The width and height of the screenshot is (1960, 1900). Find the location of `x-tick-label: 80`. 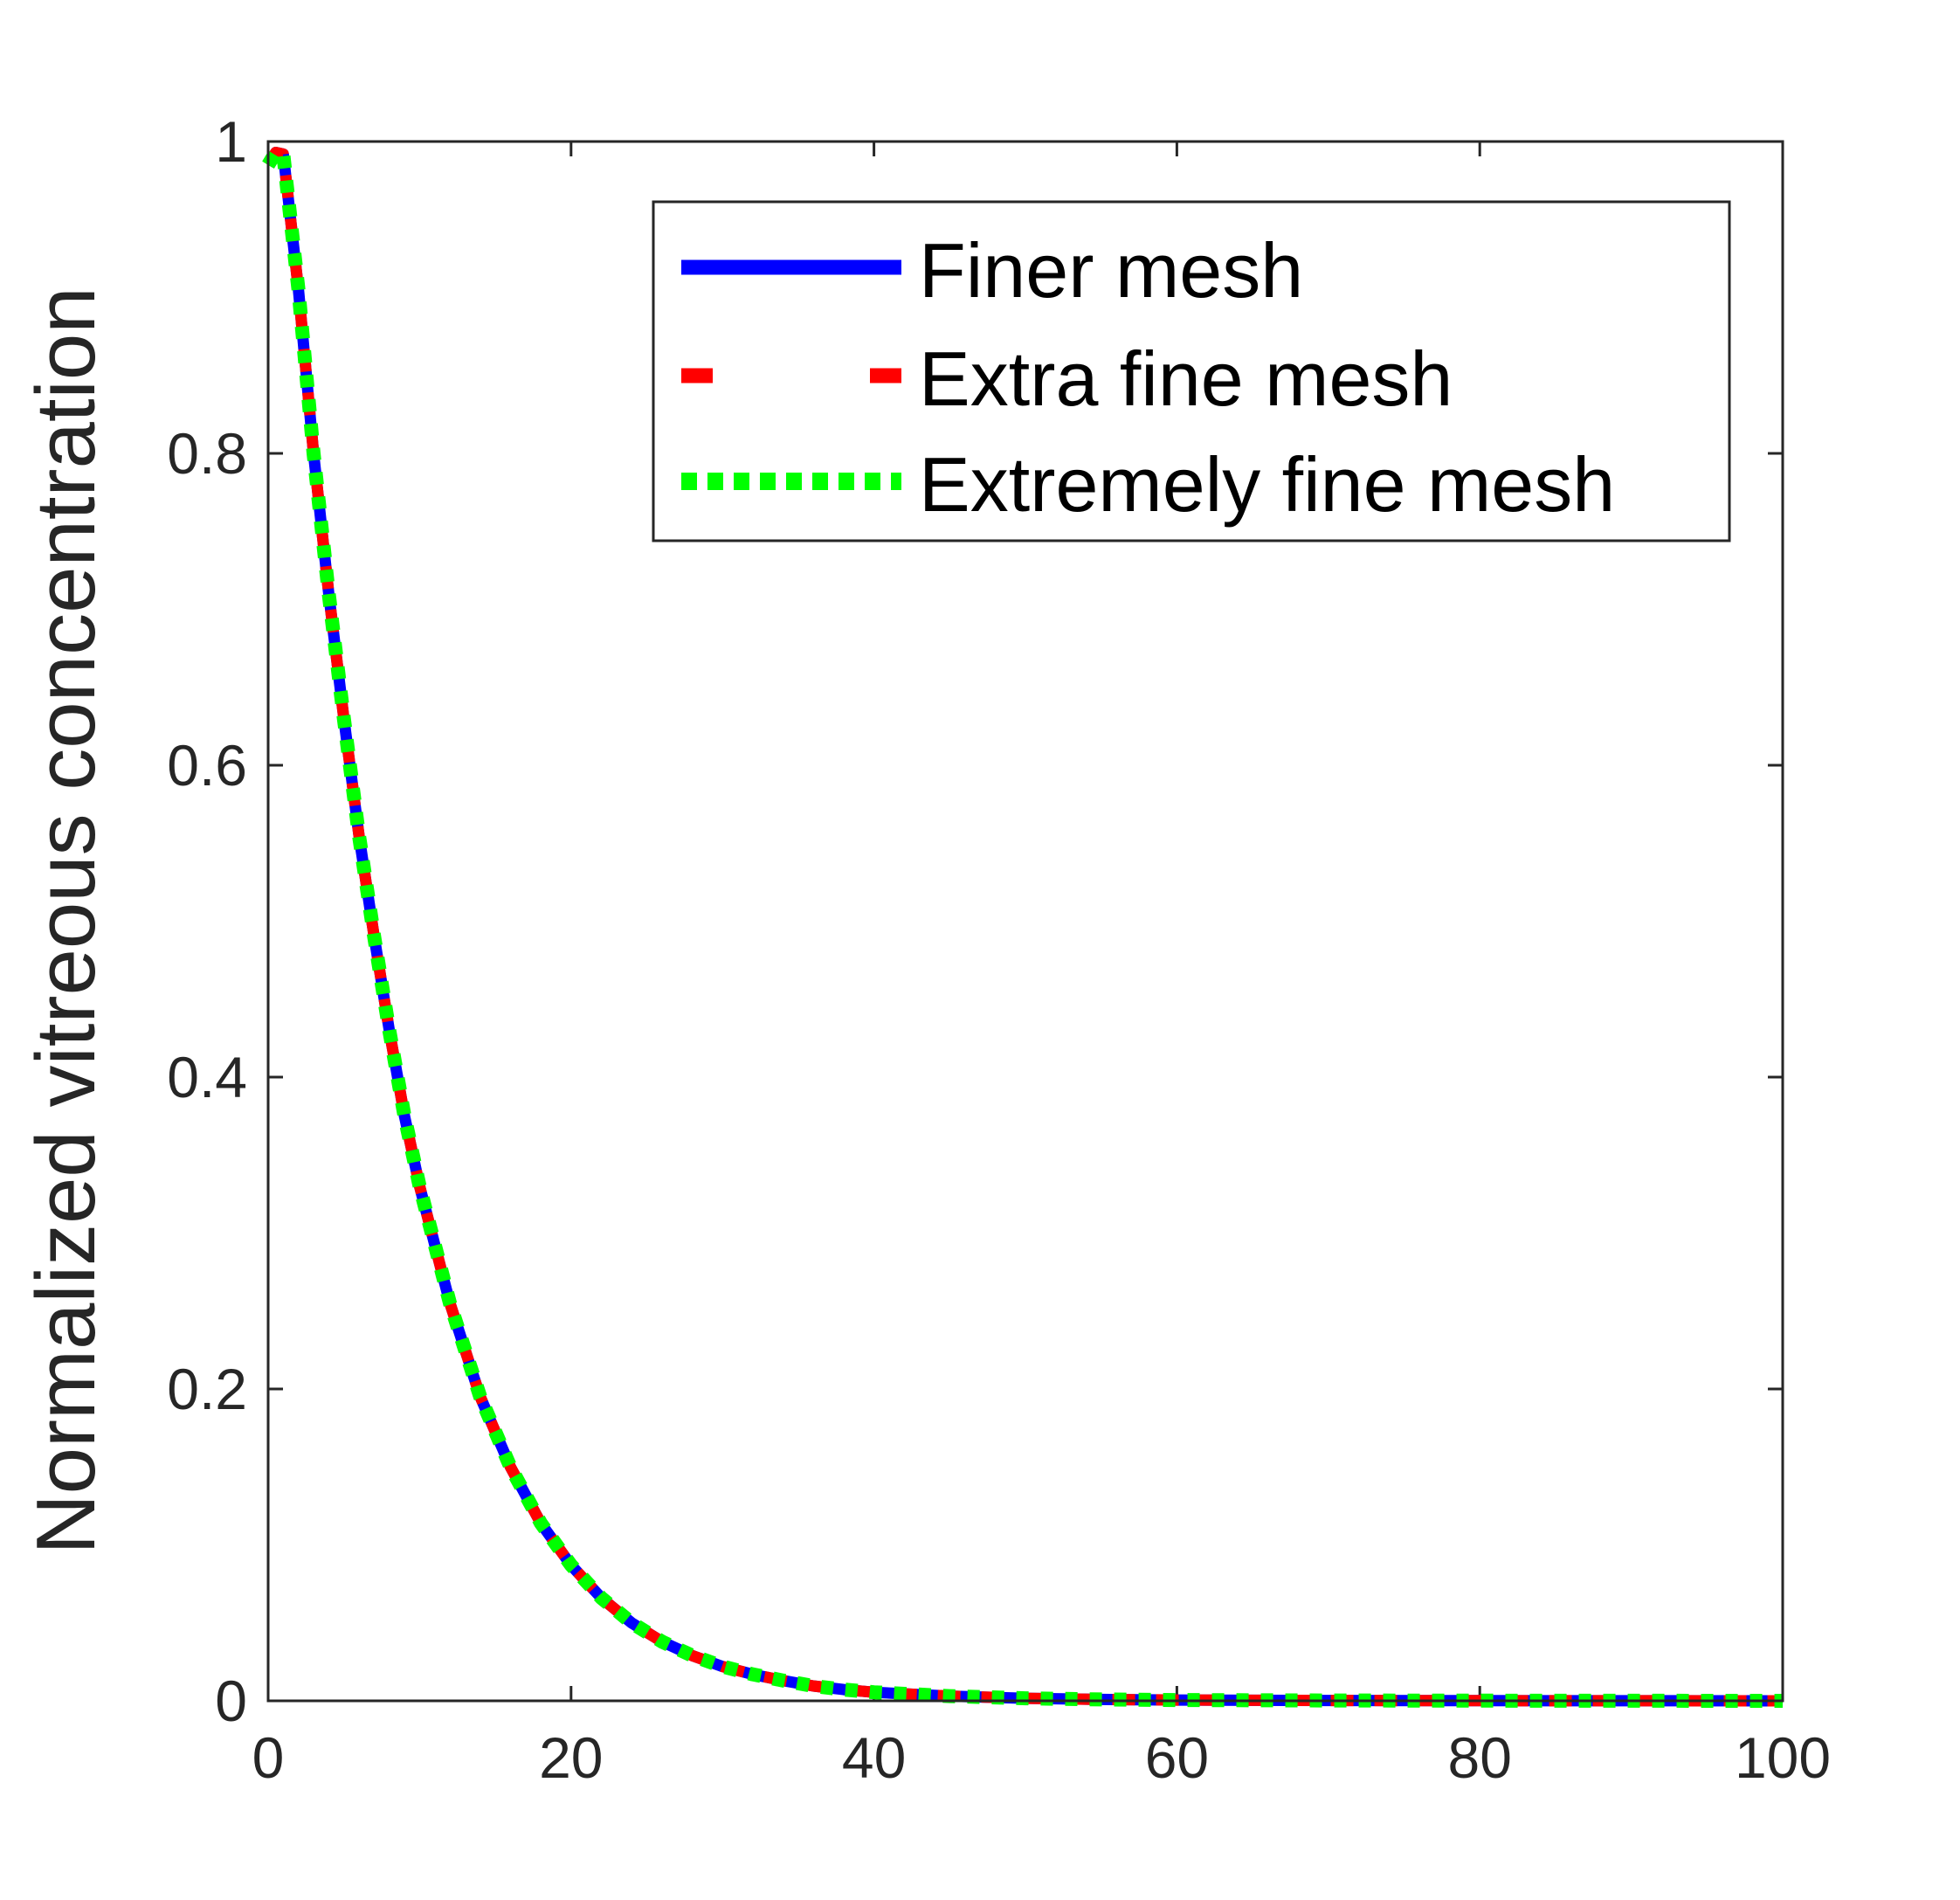

x-tick-label: 80 is located at coordinates (1479, 1757).